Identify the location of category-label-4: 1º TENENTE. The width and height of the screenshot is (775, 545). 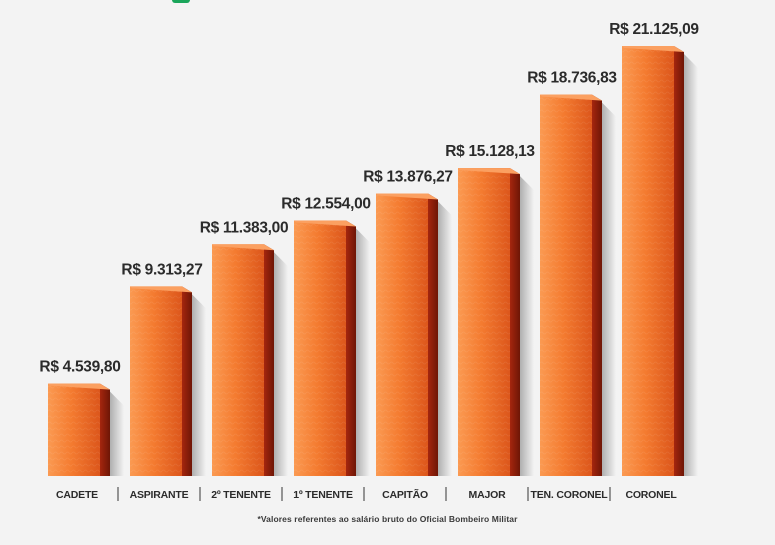
(323, 495).